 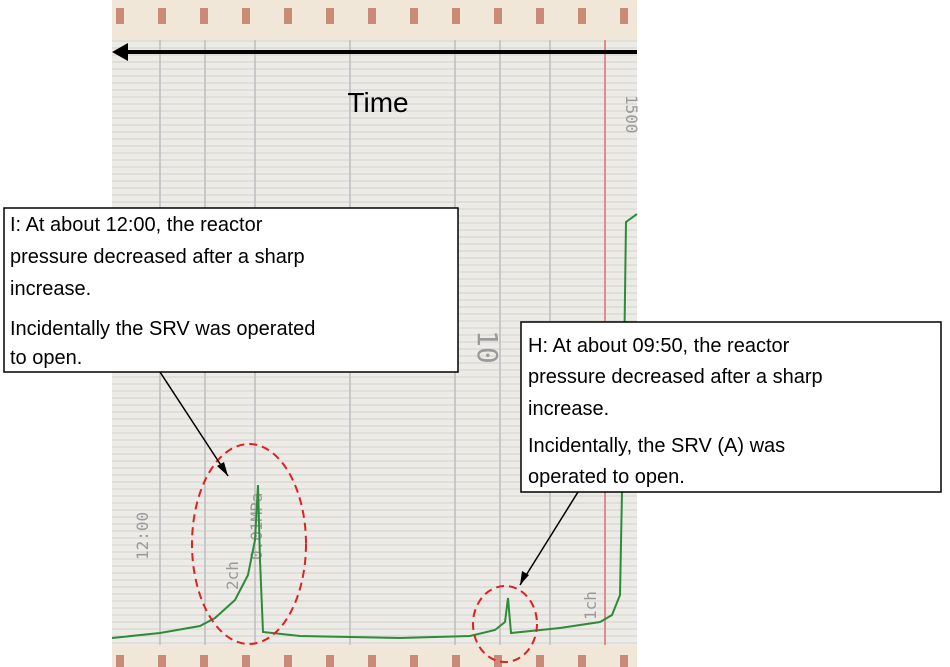 What do you see at coordinates (46, 358) in the screenshot?
I see `callout-line: to open.` at bounding box center [46, 358].